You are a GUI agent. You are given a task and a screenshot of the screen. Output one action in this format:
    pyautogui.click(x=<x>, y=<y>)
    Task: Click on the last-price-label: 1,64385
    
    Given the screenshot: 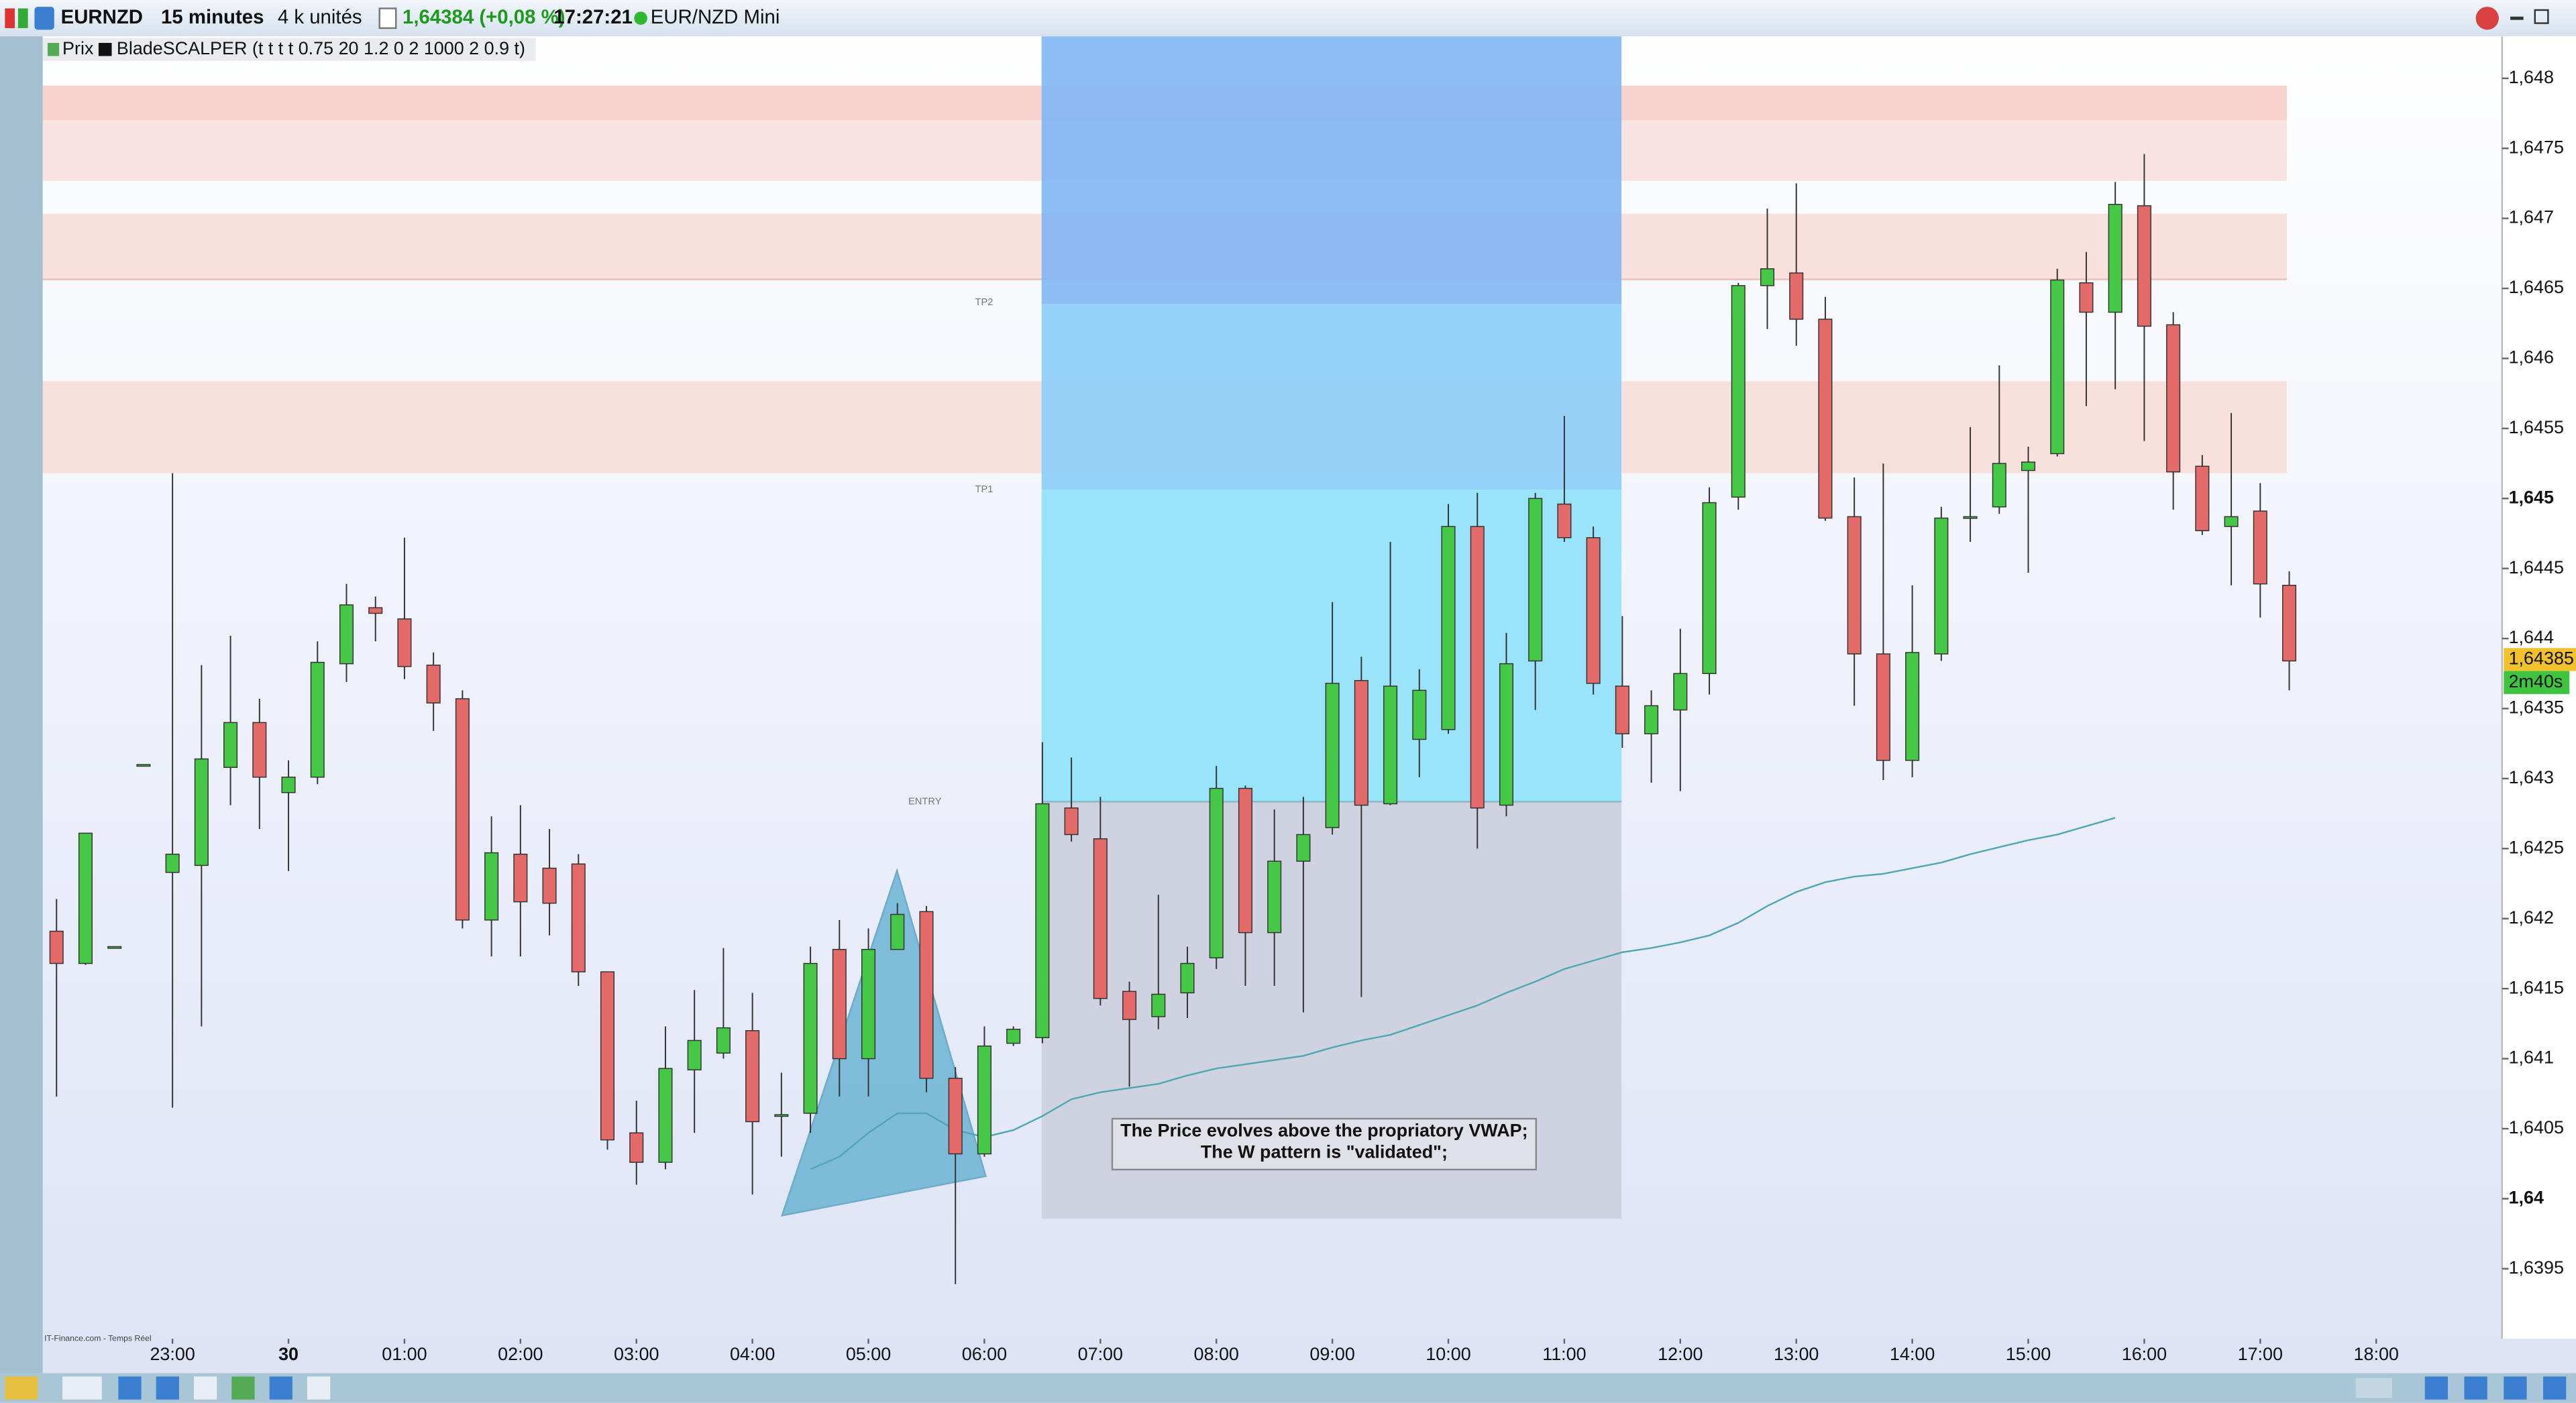 What is the action you would take?
    pyautogui.click(x=2541, y=659)
    